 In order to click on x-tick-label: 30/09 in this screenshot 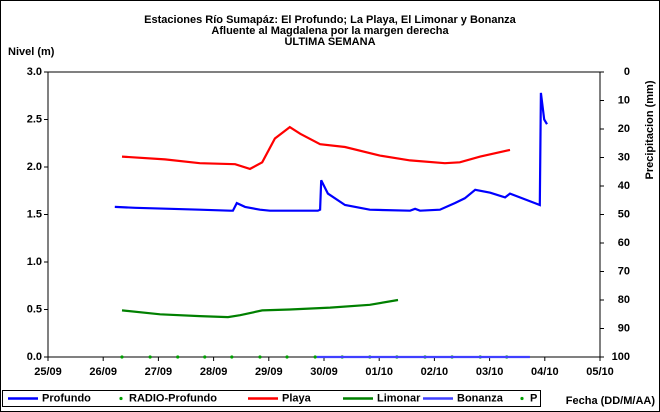, I will do `click(324, 372)`.